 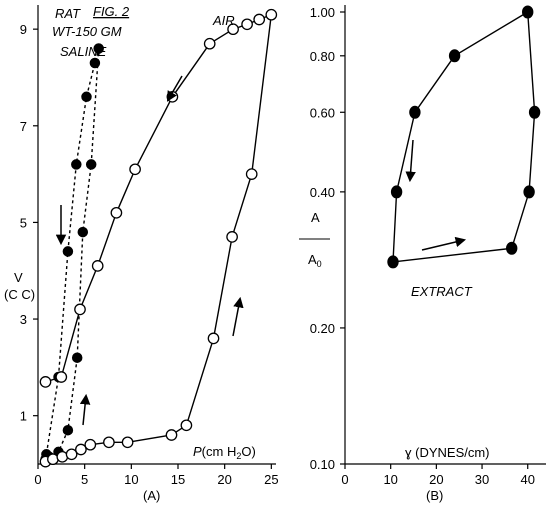 What do you see at coordinates (84, 479) in the screenshot?
I see `x-tick-label: 5` at bounding box center [84, 479].